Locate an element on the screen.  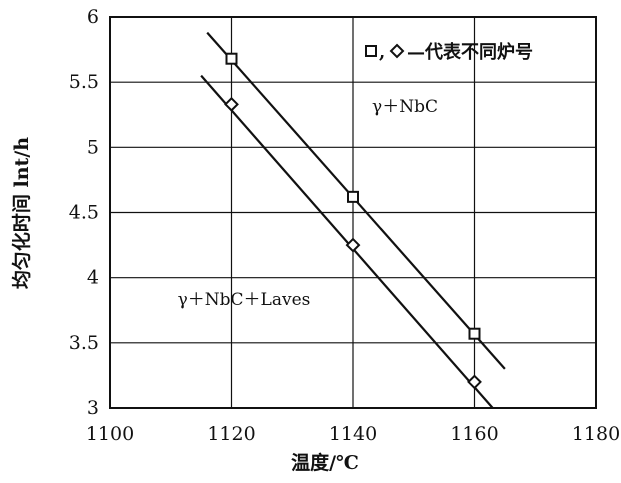
x-axis-title: 温度/℃ is located at coordinates (325, 462).